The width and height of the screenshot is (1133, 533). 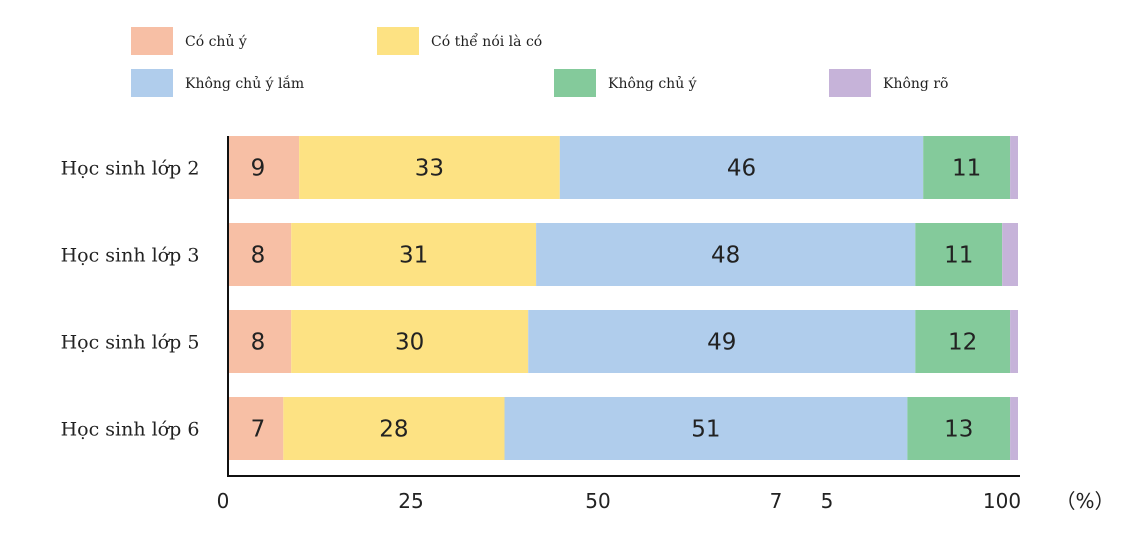 I want to click on bar-row: 7 28 51 13, so click(x=623, y=428).